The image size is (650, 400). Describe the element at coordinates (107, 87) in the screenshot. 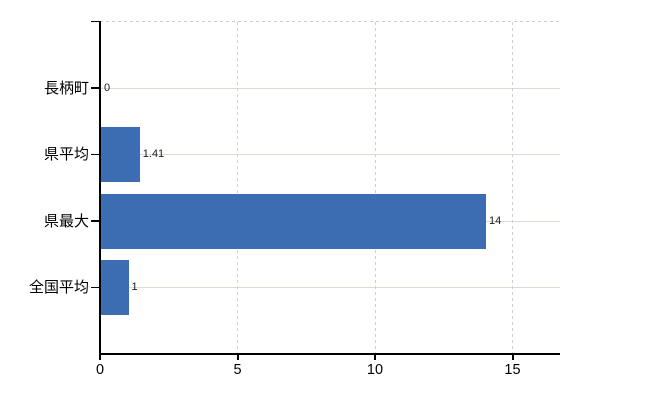

I see `bar-value-label: 0` at that location.